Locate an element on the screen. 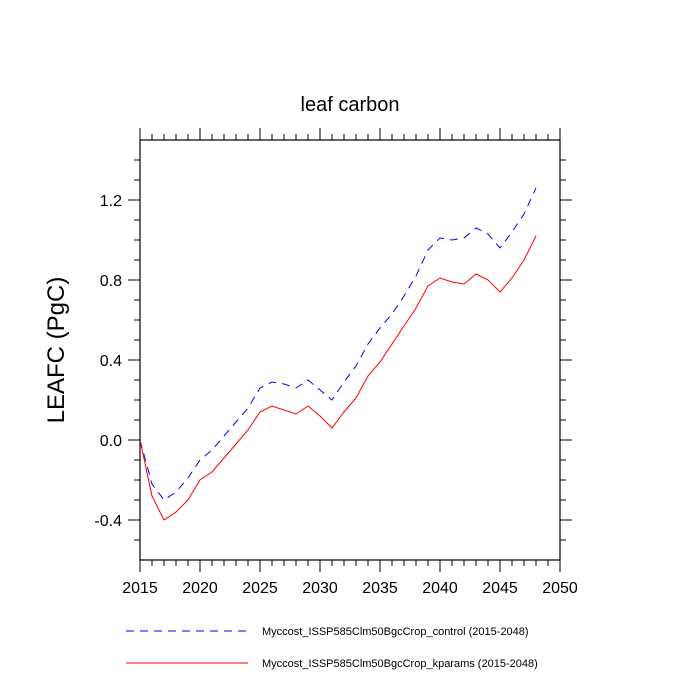  y-tick-label: -0.4 is located at coordinates (108, 521).